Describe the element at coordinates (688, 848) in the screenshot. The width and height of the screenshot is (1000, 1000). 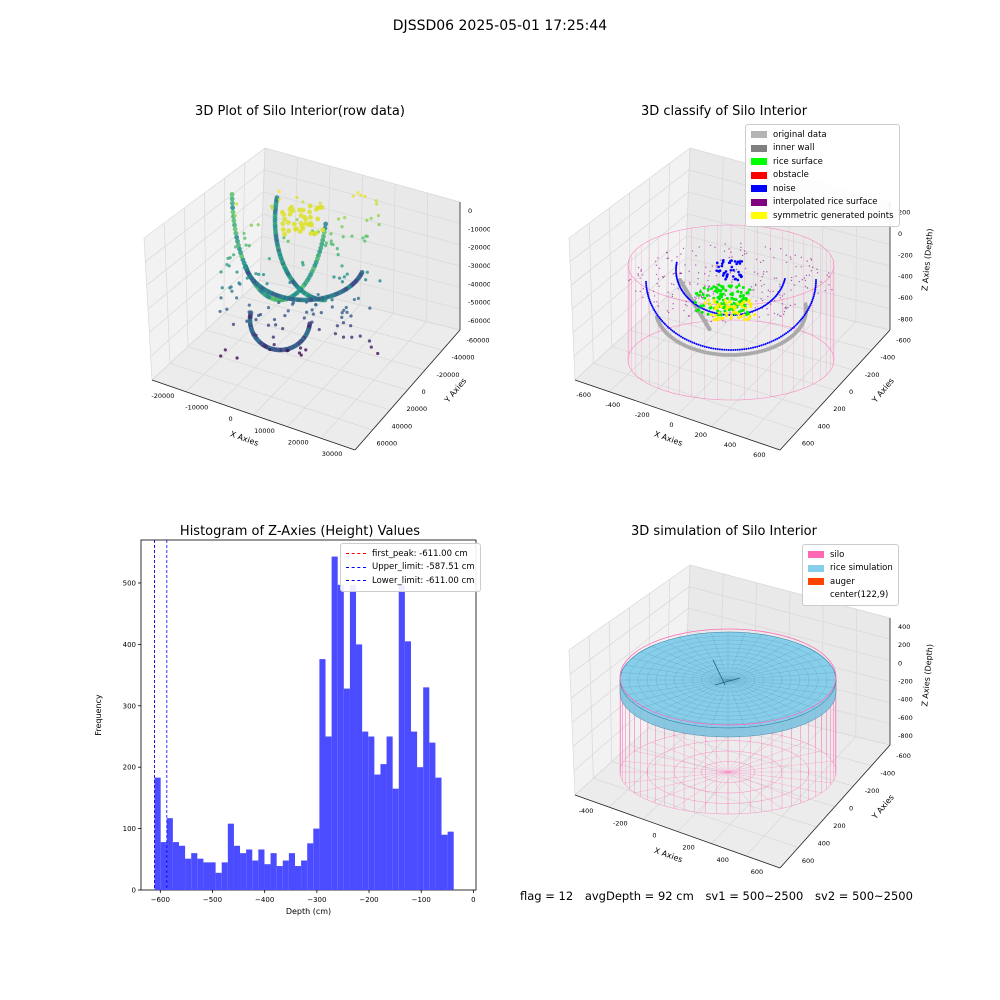
I see `p4-x-tick-label: 200` at that location.